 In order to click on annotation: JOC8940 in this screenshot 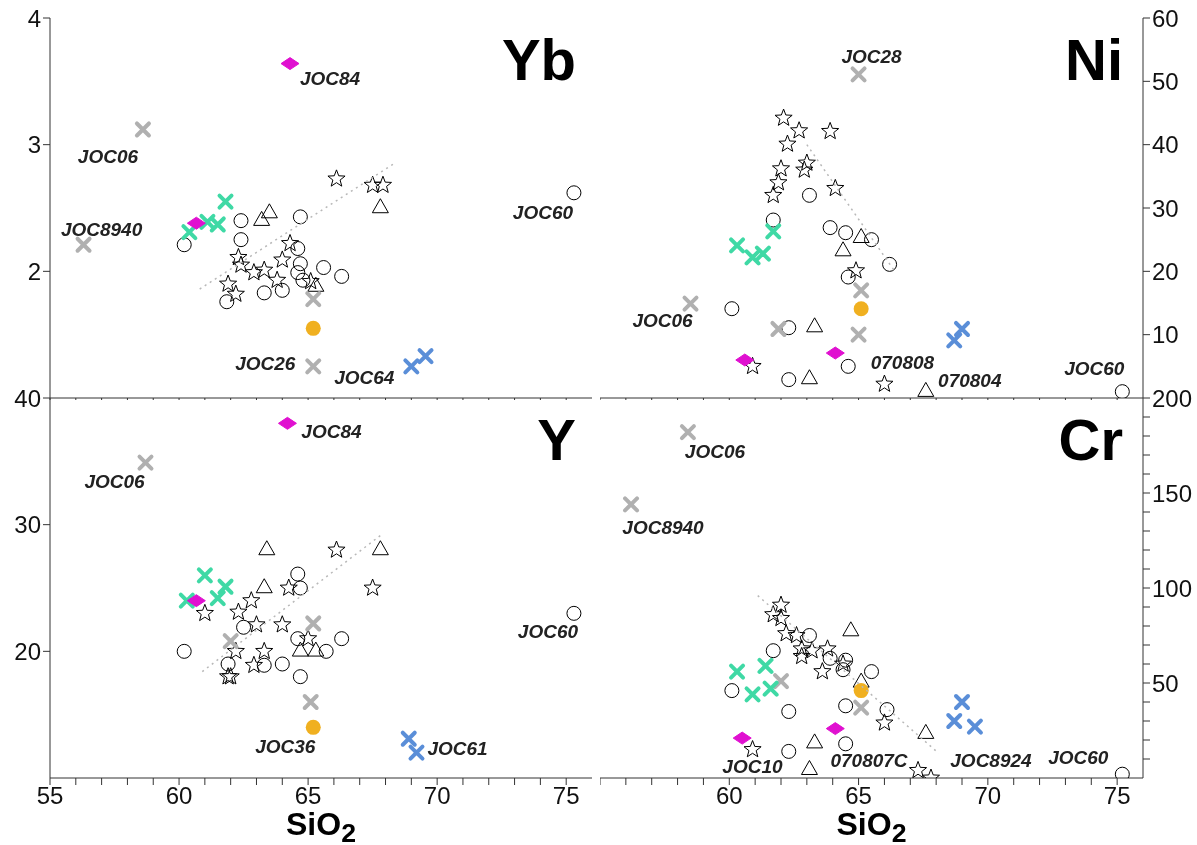, I will do `click(663, 527)`.